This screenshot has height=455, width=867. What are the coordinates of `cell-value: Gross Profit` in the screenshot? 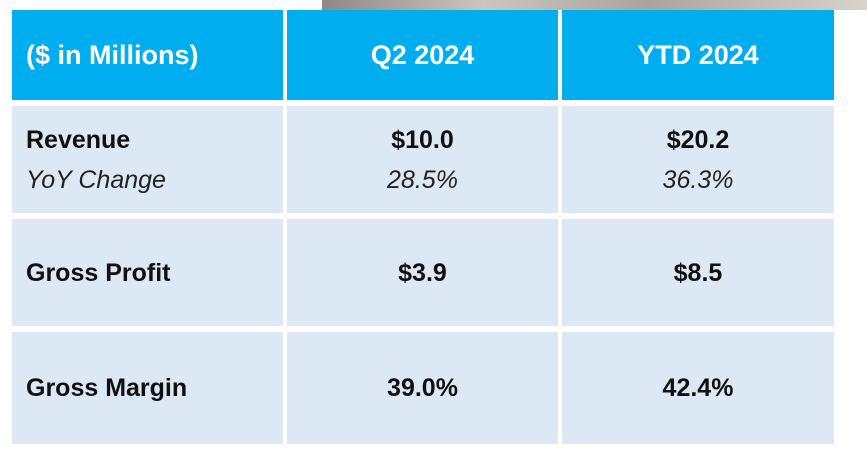 It's located at (98, 272).